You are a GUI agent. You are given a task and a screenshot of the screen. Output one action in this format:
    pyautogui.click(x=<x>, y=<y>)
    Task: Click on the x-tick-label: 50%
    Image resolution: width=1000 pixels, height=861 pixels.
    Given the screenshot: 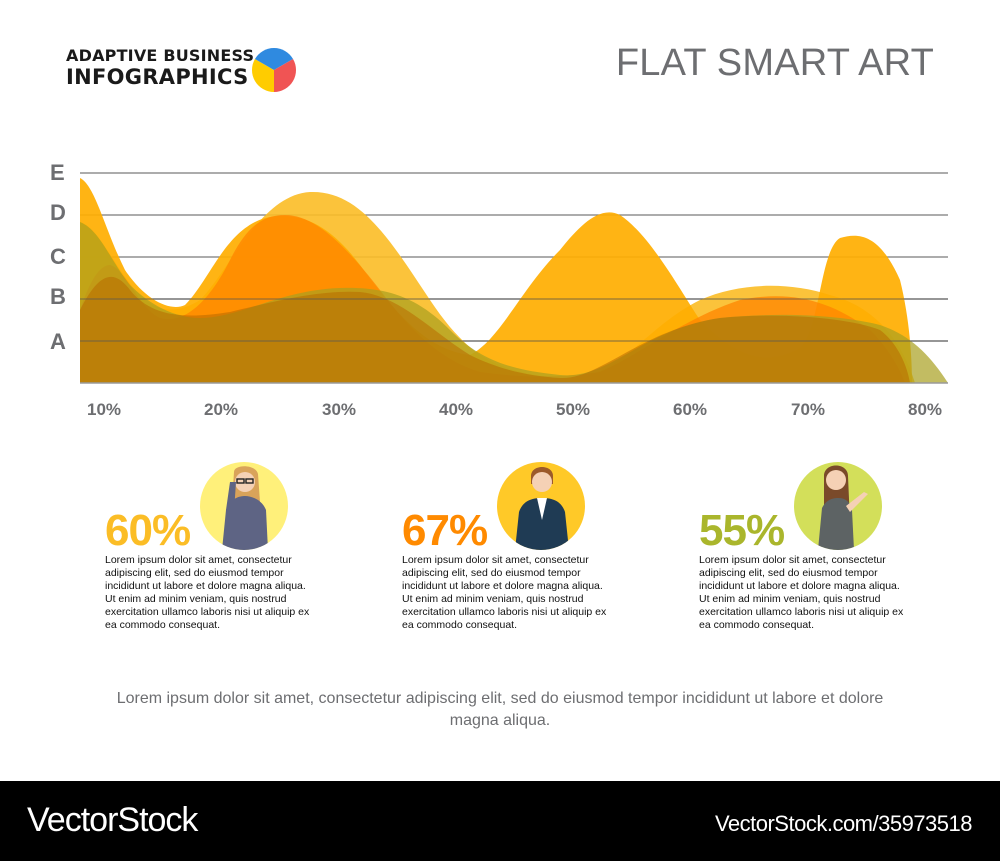 What is the action you would take?
    pyautogui.click(x=573, y=409)
    